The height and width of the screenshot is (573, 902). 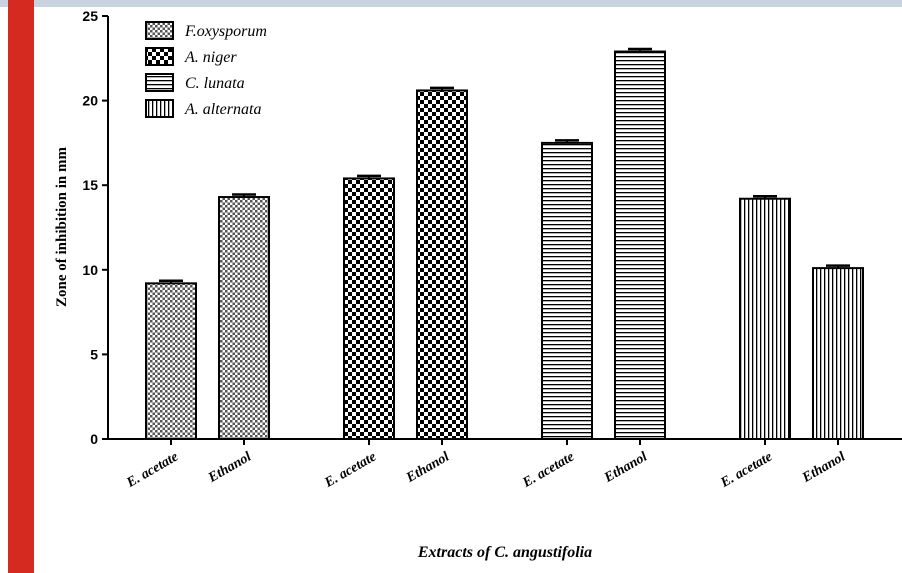 I want to click on bar-f-oxysporum-e-acetate, so click(x=171, y=361).